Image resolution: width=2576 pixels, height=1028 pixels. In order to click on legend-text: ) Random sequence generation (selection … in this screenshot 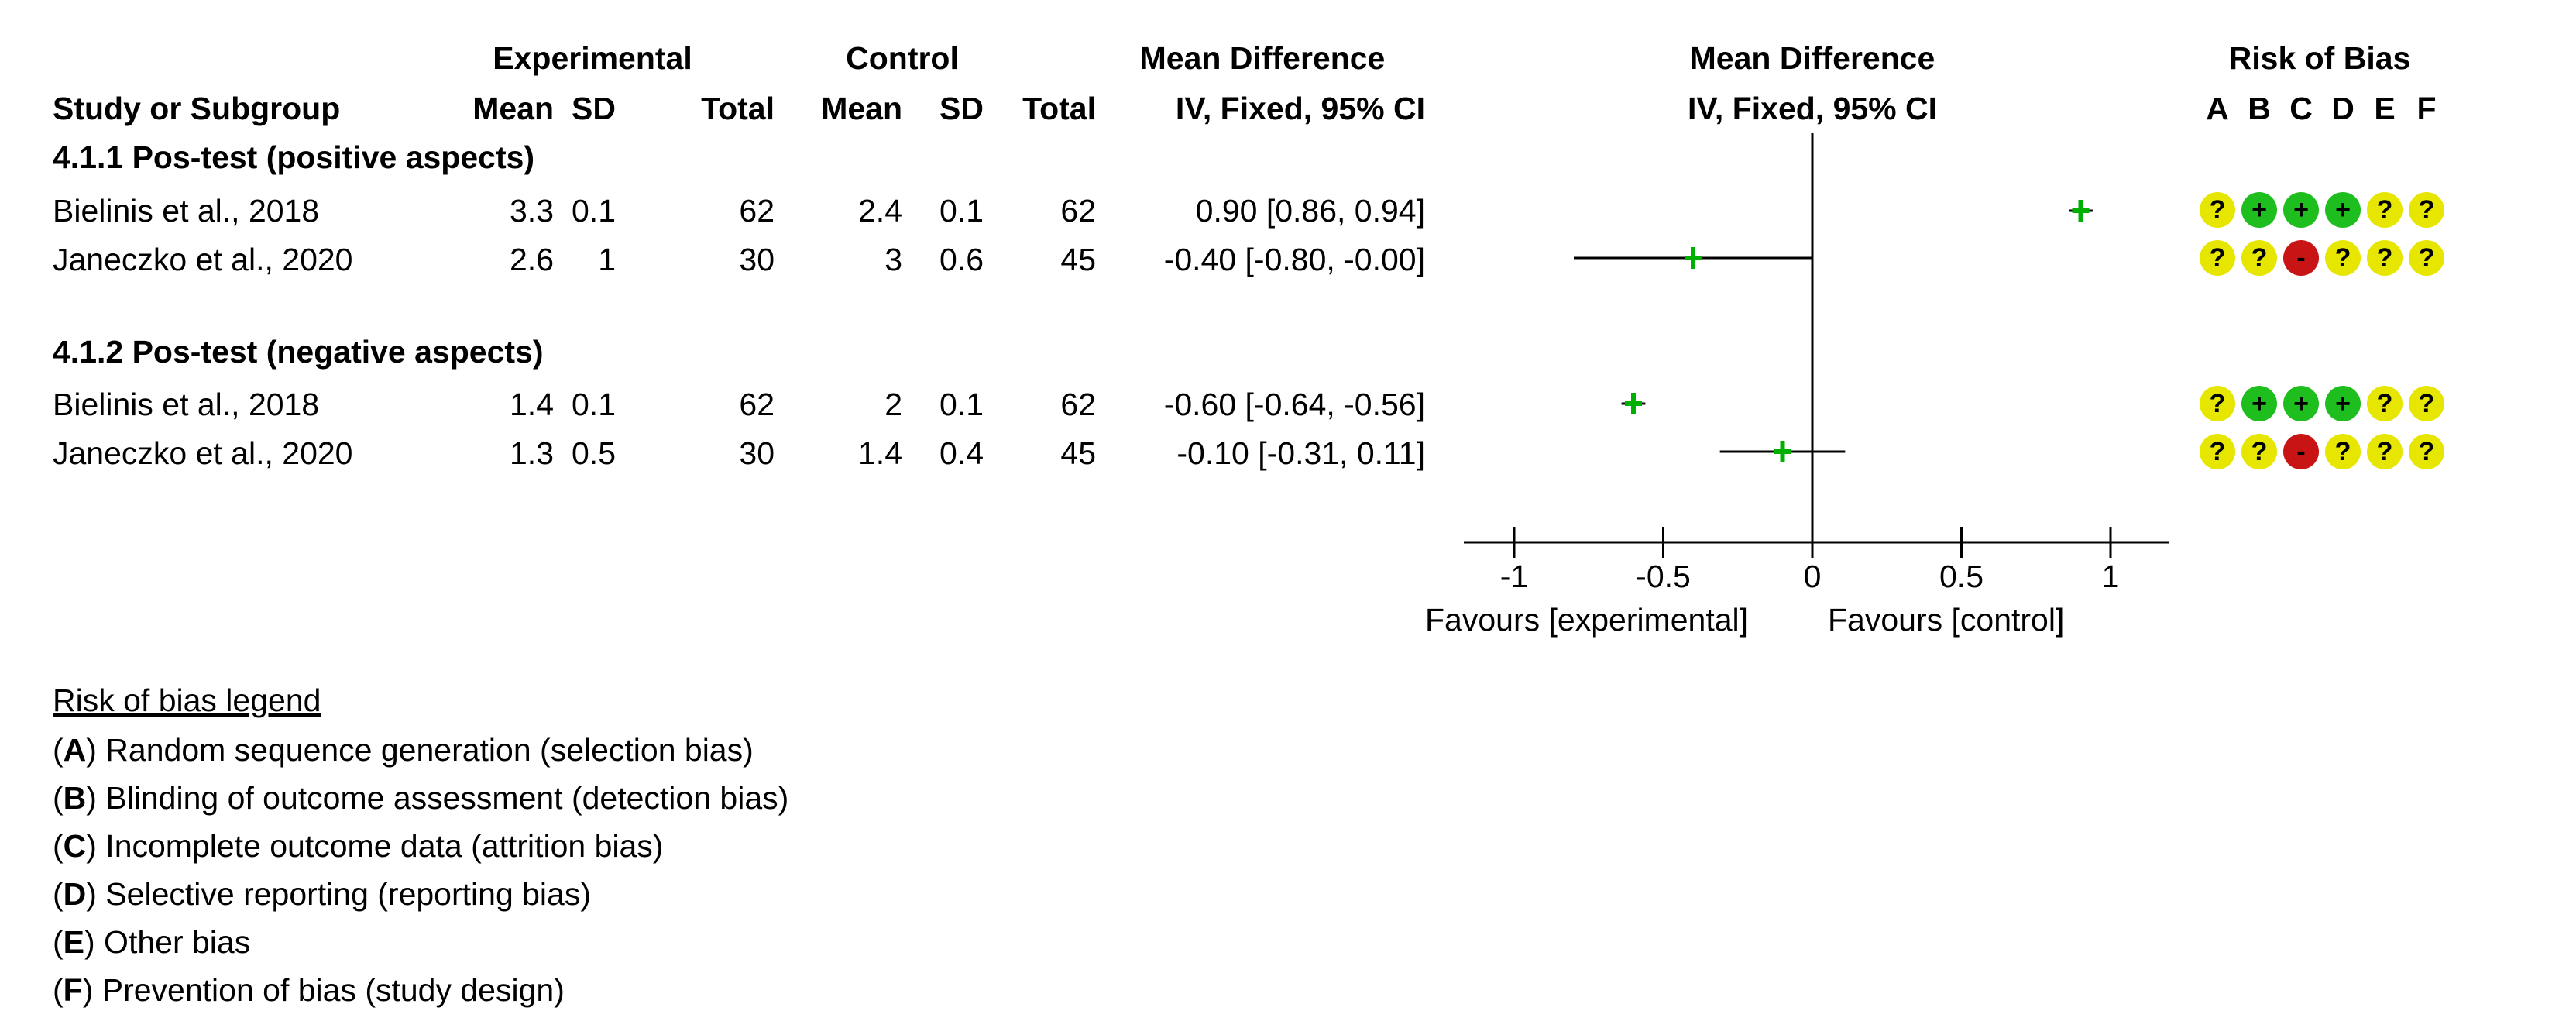, I will do `click(420, 750)`.